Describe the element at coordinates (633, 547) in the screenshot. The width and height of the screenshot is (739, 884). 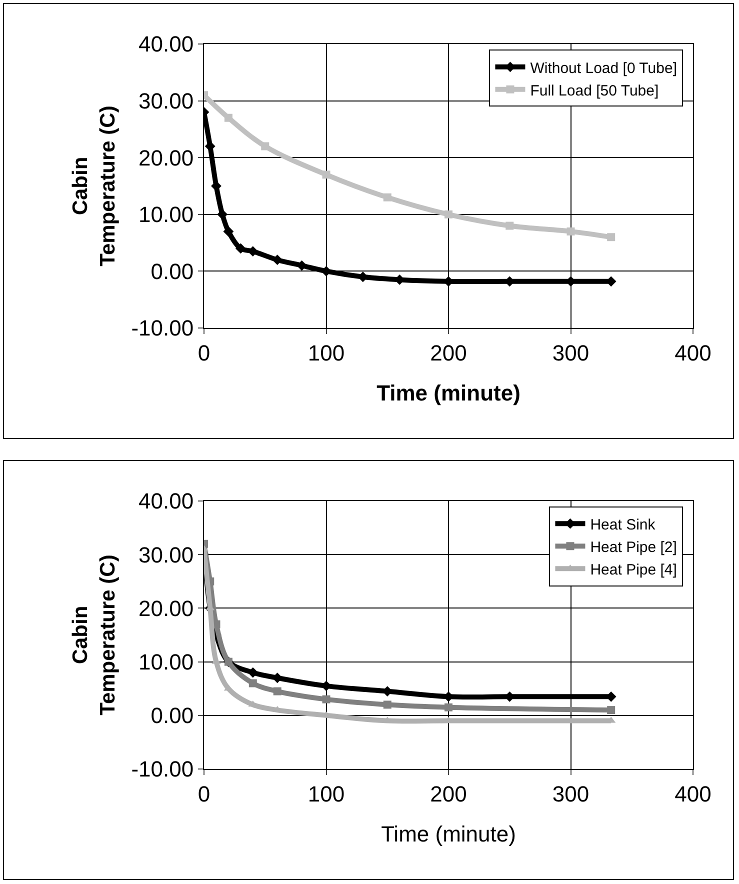
I see `legend-label: Heat Pipe [2]` at that location.